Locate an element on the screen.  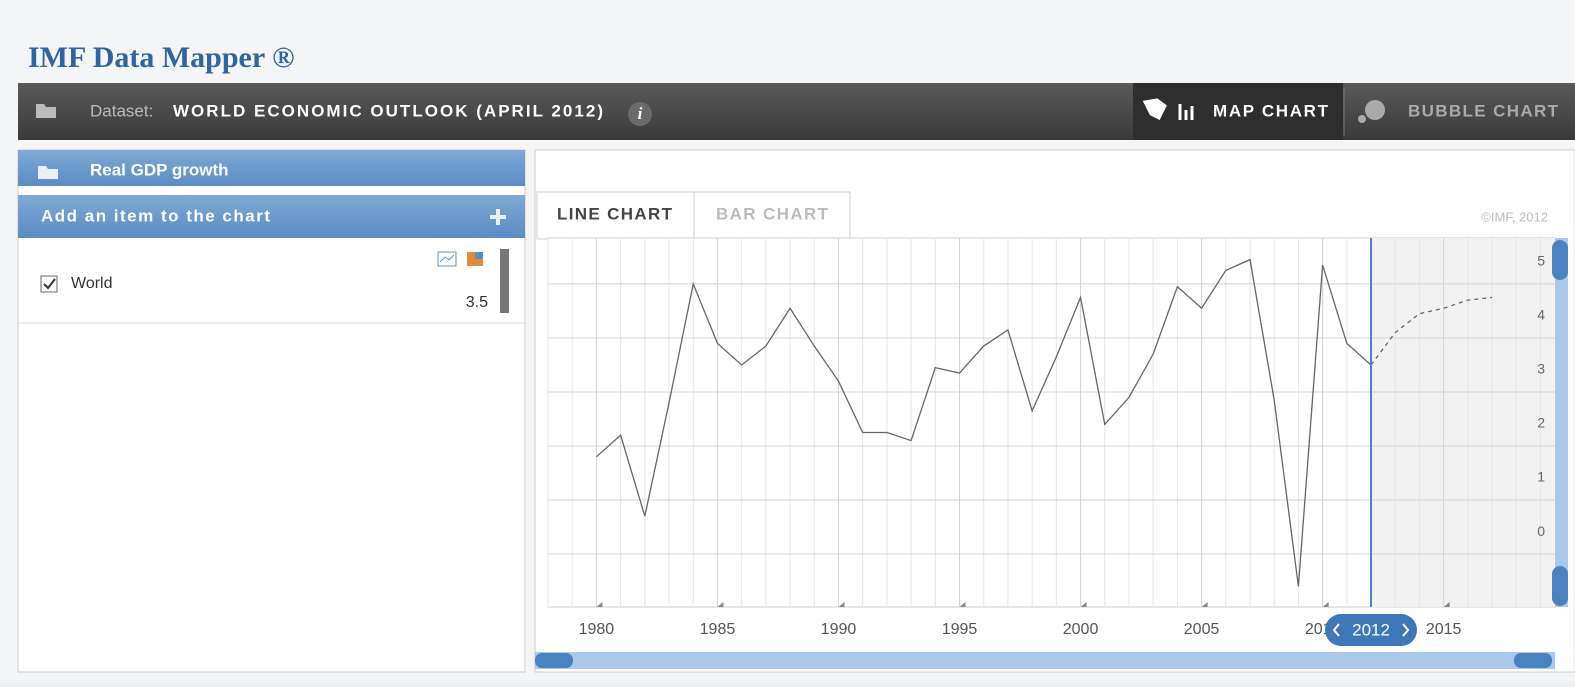
color-icon is located at coordinates (479, 255).